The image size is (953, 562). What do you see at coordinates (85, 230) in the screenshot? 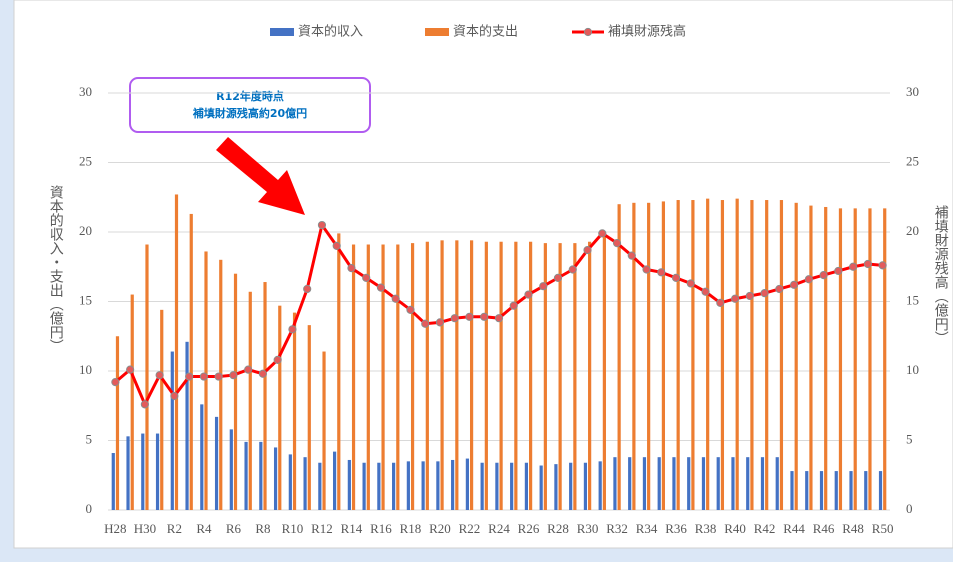
I see `y-tick-label: 20` at bounding box center [85, 230].